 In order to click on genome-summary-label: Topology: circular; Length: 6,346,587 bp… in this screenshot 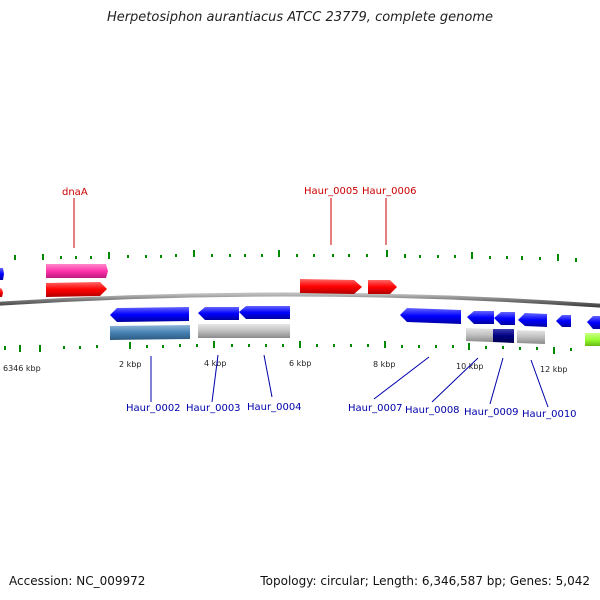, I will do `click(425, 581)`.